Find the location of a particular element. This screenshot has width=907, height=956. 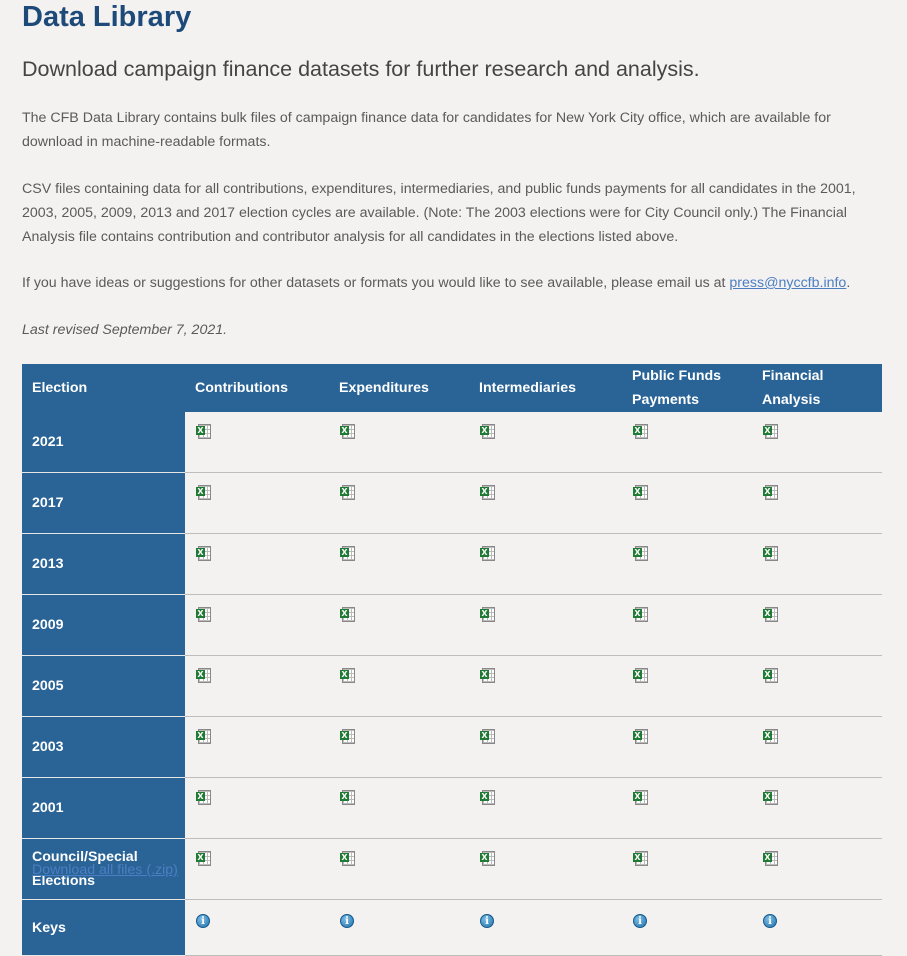

table-row: 2021 X X X X X is located at coordinates (452, 442).